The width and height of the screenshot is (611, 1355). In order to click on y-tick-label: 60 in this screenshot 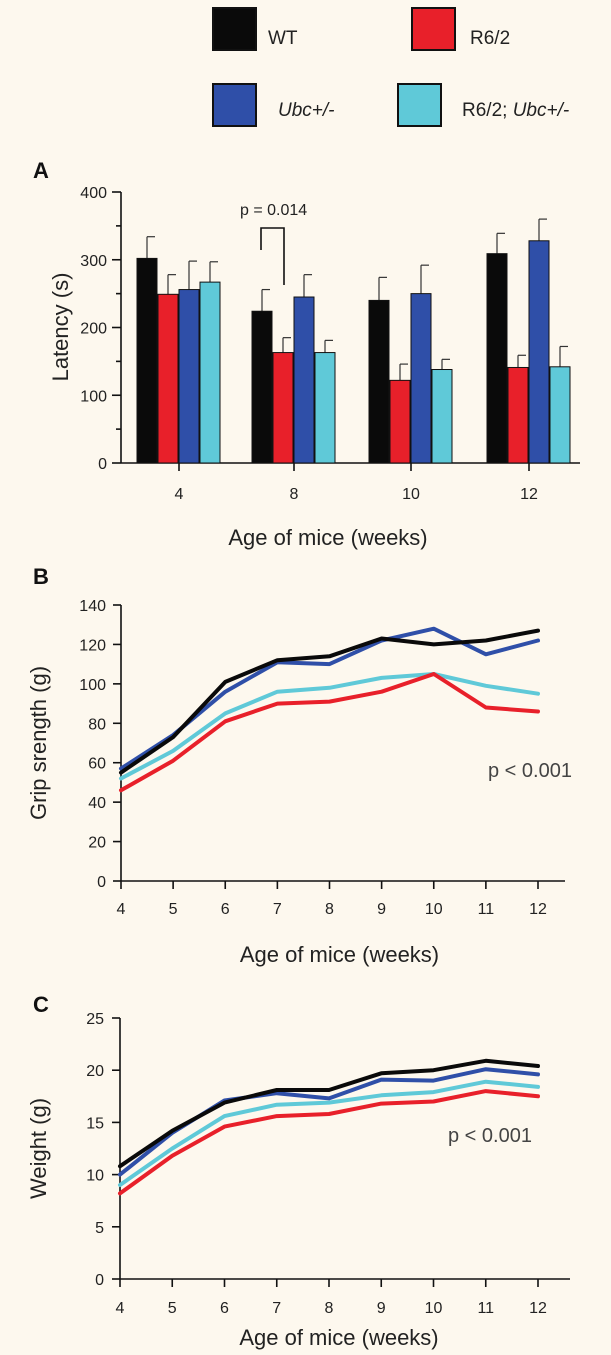, I will do `click(97, 764)`.